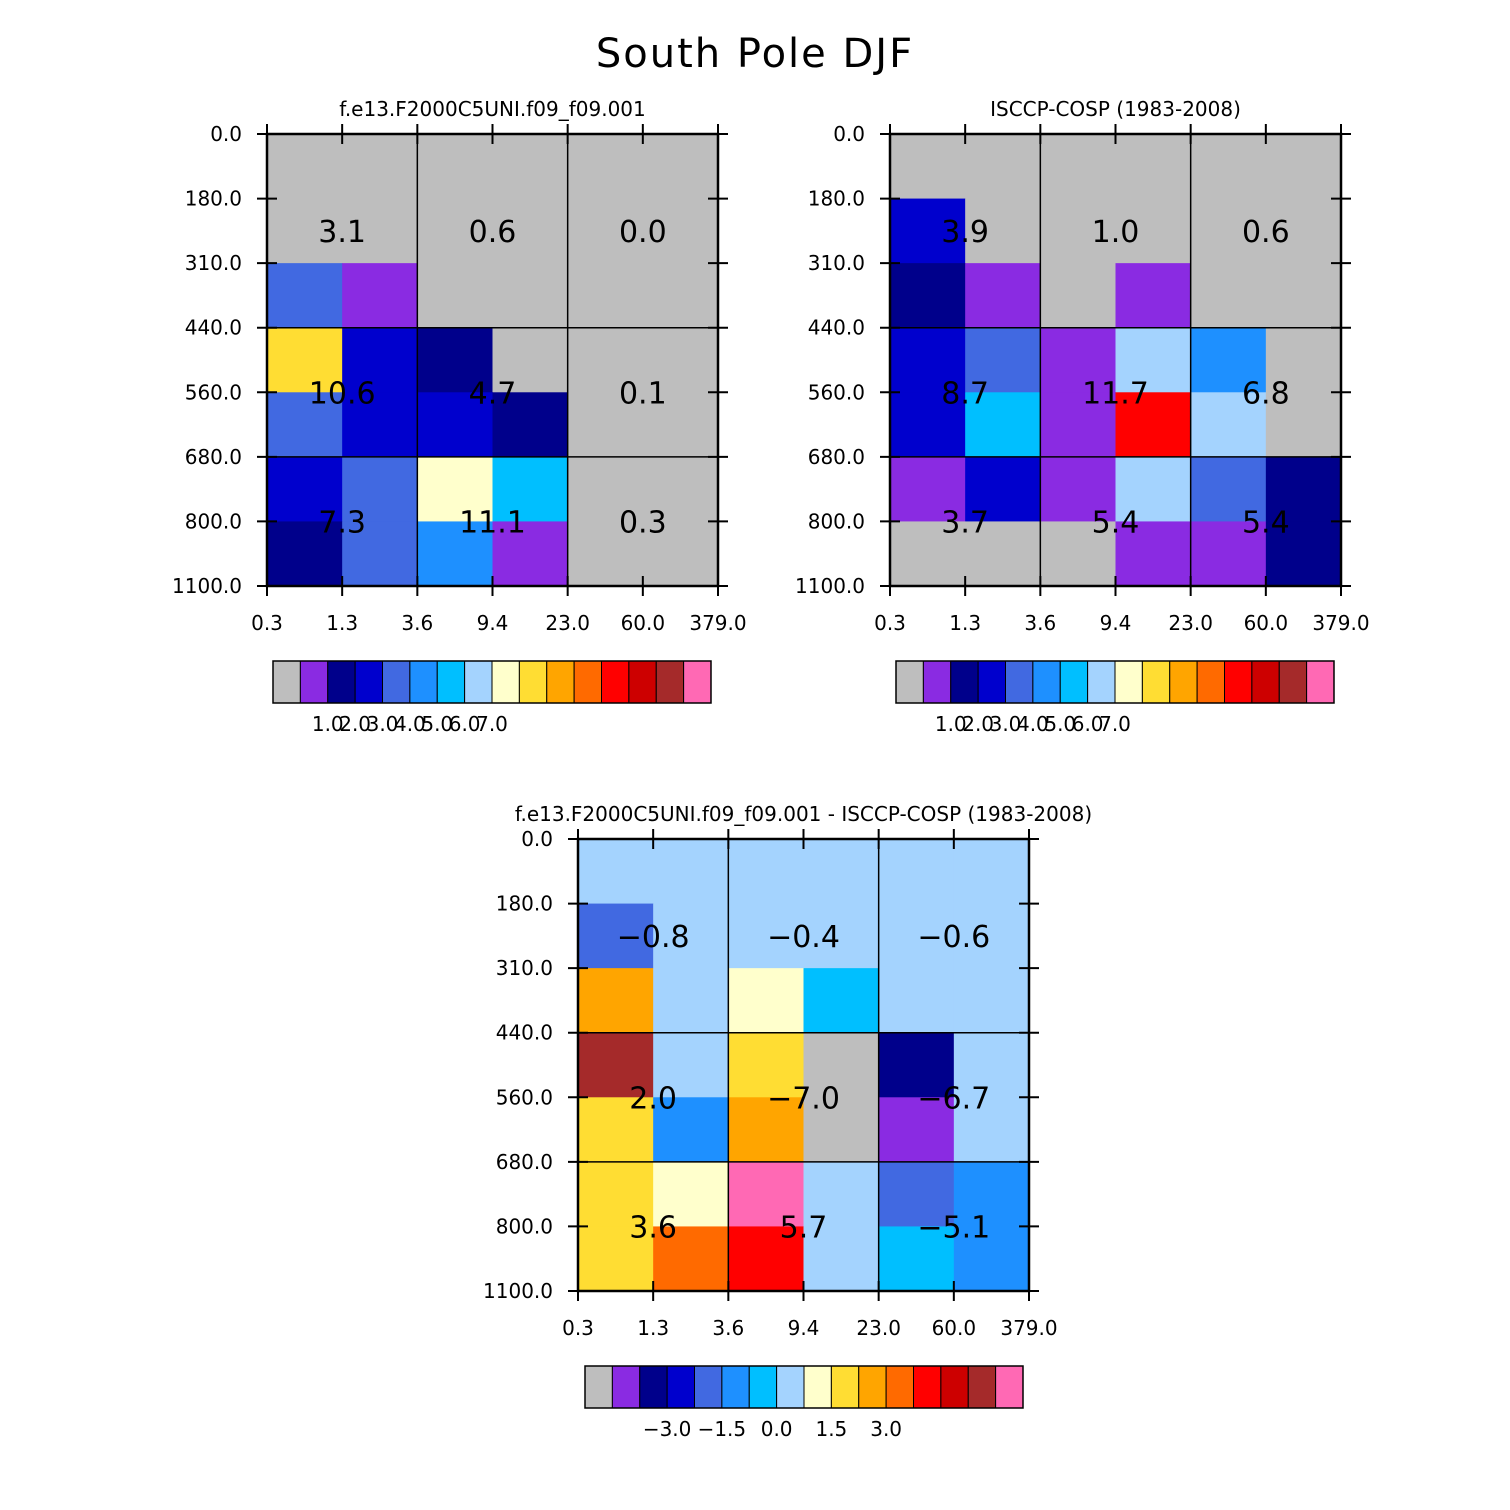  What do you see at coordinates (328, 724) in the screenshot?
I see `colorbar-label: 1.0` at bounding box center [328, 724].